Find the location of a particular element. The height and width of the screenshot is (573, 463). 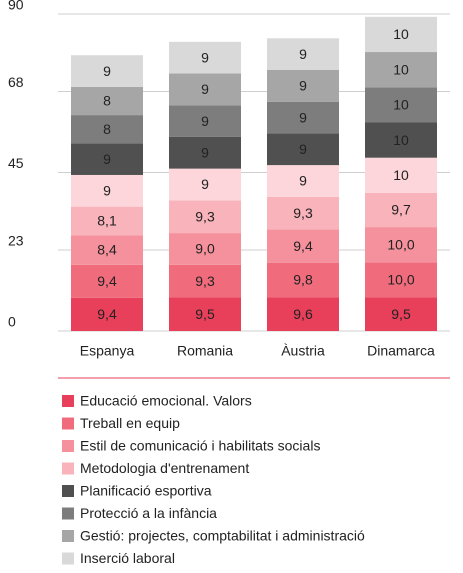

x-tick-label: Espanya is located at coordinates (107, 351).